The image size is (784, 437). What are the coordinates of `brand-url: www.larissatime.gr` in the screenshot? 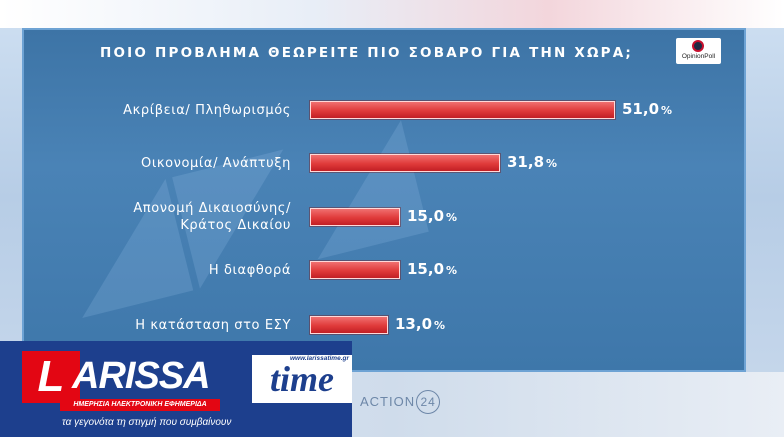 It's located at (320, 358).